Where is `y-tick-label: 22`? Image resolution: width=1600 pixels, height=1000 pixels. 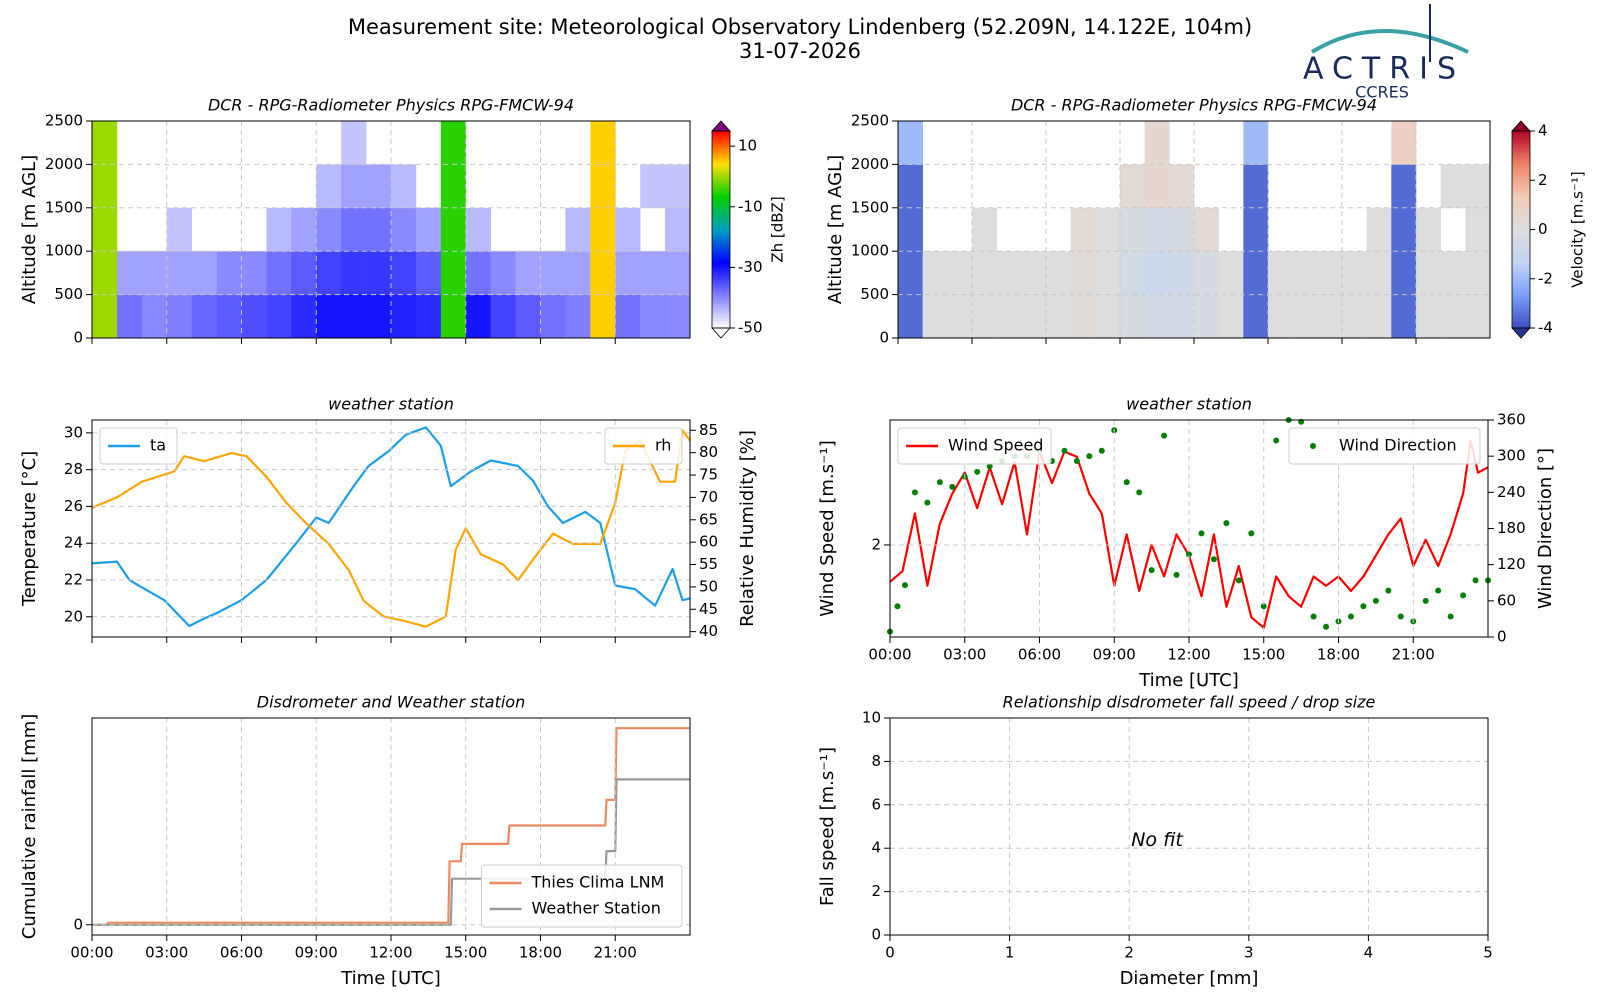 y-tick-label: 22 is located at coordinates (73, 579).